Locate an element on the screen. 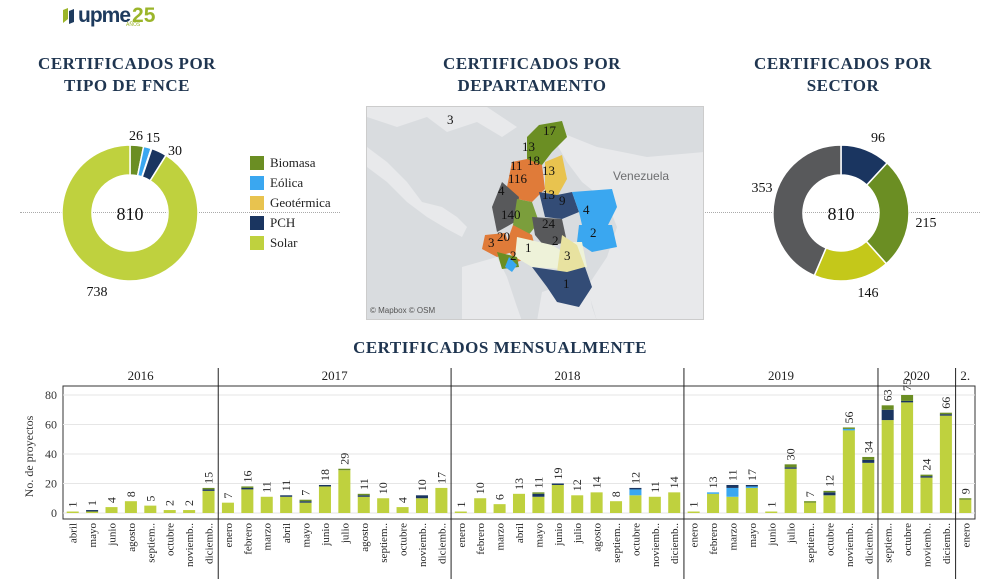 The height and width of the screenshot is (584, 998). donut-slice-sector is located at coordinates (807, 210).